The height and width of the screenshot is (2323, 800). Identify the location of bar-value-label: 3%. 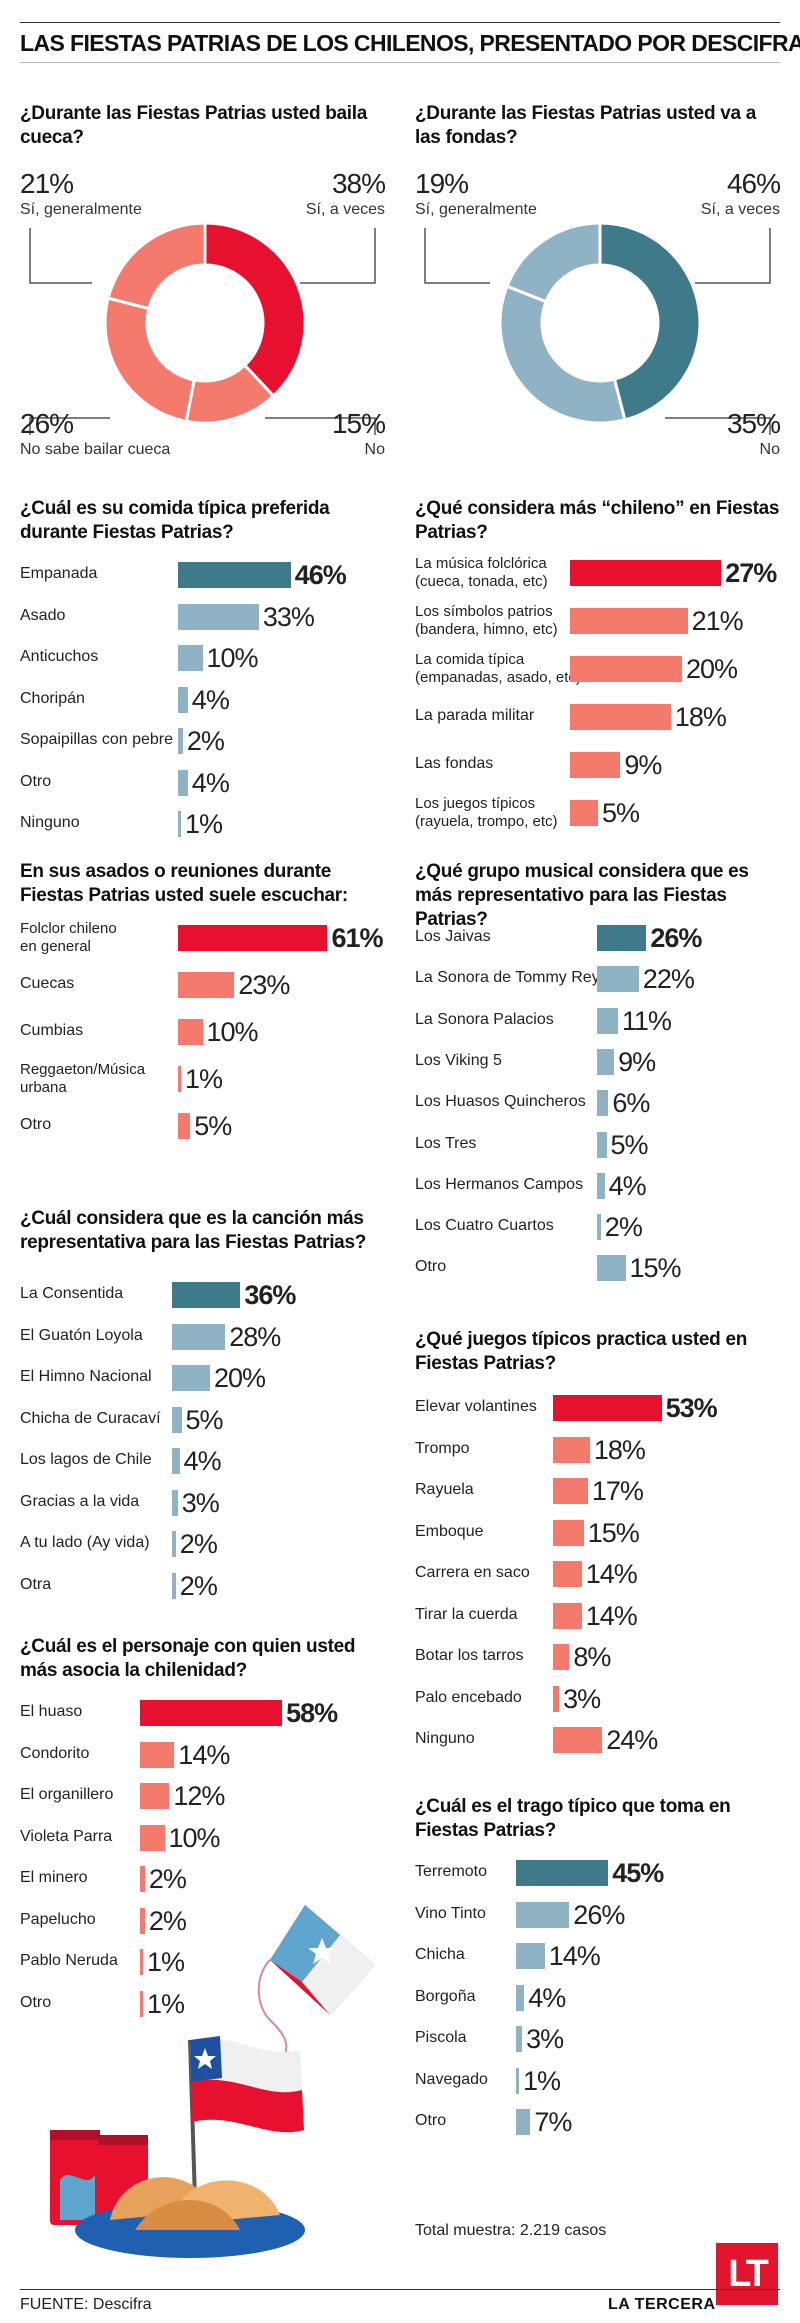
(545, 2039).